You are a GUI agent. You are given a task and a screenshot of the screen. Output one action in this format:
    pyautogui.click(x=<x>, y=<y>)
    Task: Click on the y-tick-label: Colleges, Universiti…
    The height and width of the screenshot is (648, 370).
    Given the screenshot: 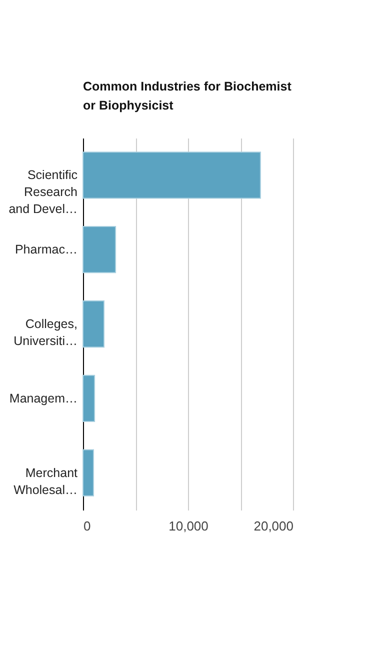 What is the action you would take?
    pyautogui.click(x=46, y=332)
    